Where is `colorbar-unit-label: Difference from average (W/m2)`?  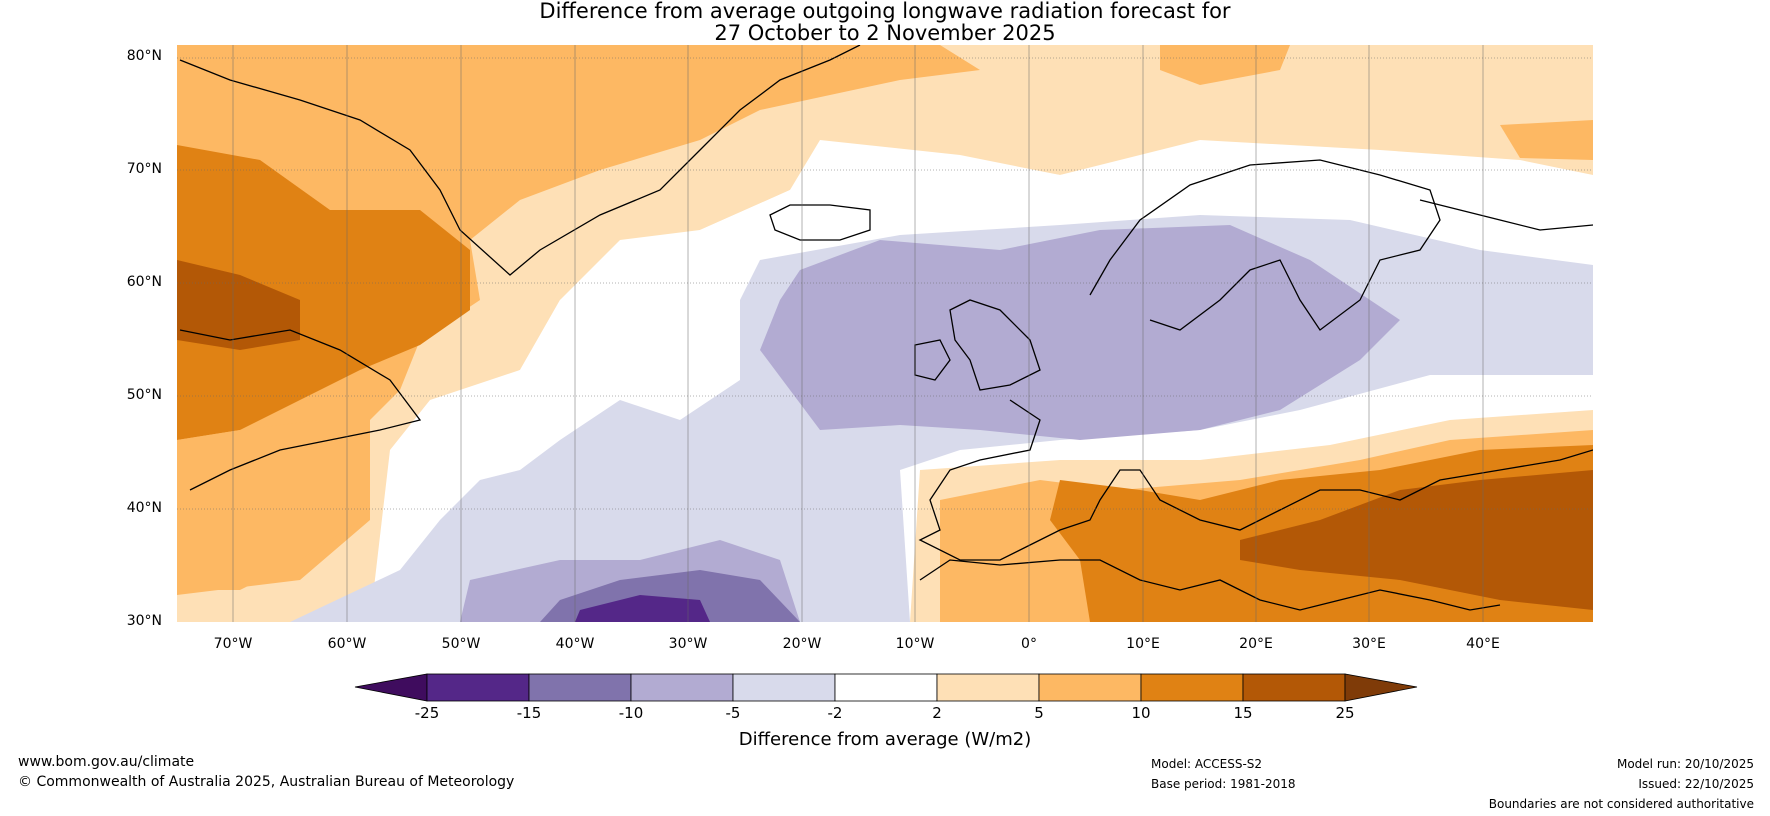
colorbar-unit-label: Difference from average (W/m2) is located at coordinates (885, 739).